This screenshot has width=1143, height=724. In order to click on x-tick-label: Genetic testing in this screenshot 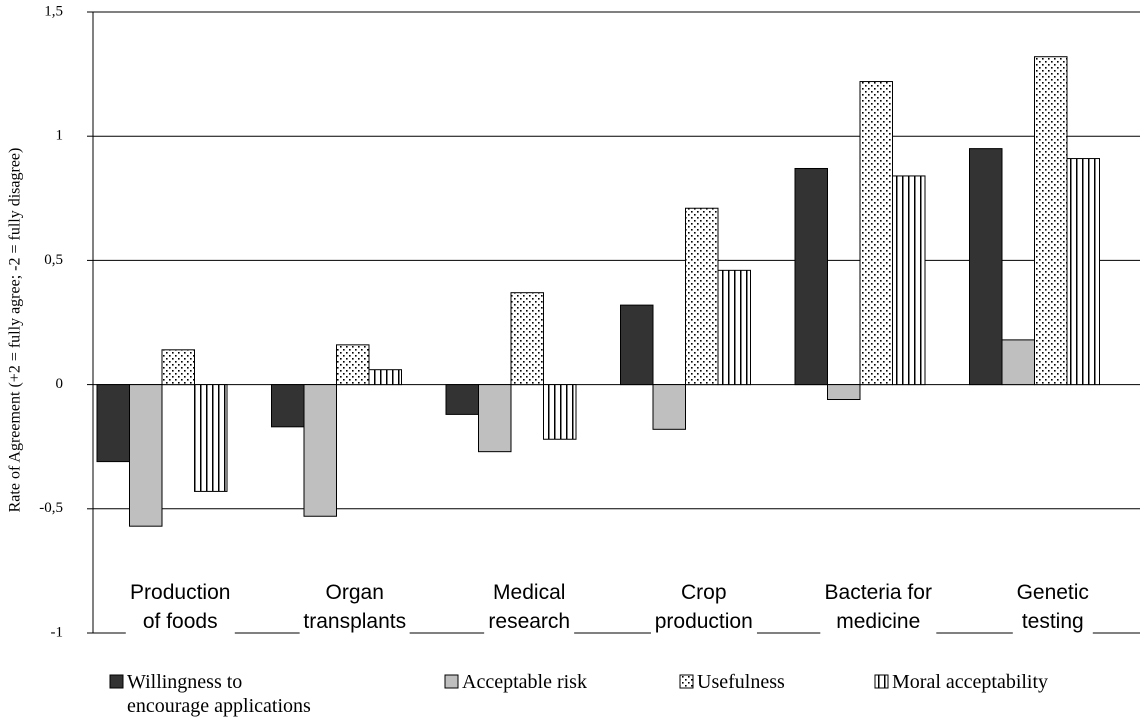, I will do `click(1052, 607)`.